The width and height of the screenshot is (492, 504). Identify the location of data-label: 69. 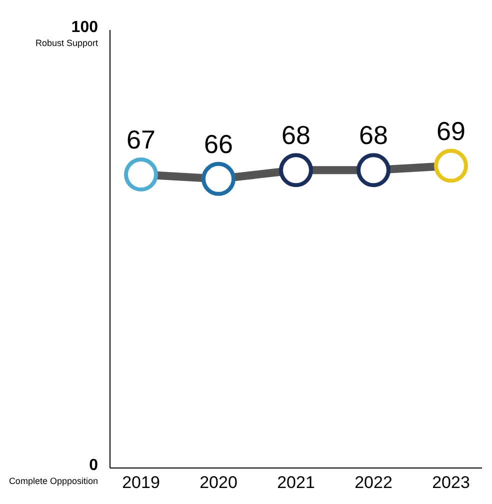
(451, 131).